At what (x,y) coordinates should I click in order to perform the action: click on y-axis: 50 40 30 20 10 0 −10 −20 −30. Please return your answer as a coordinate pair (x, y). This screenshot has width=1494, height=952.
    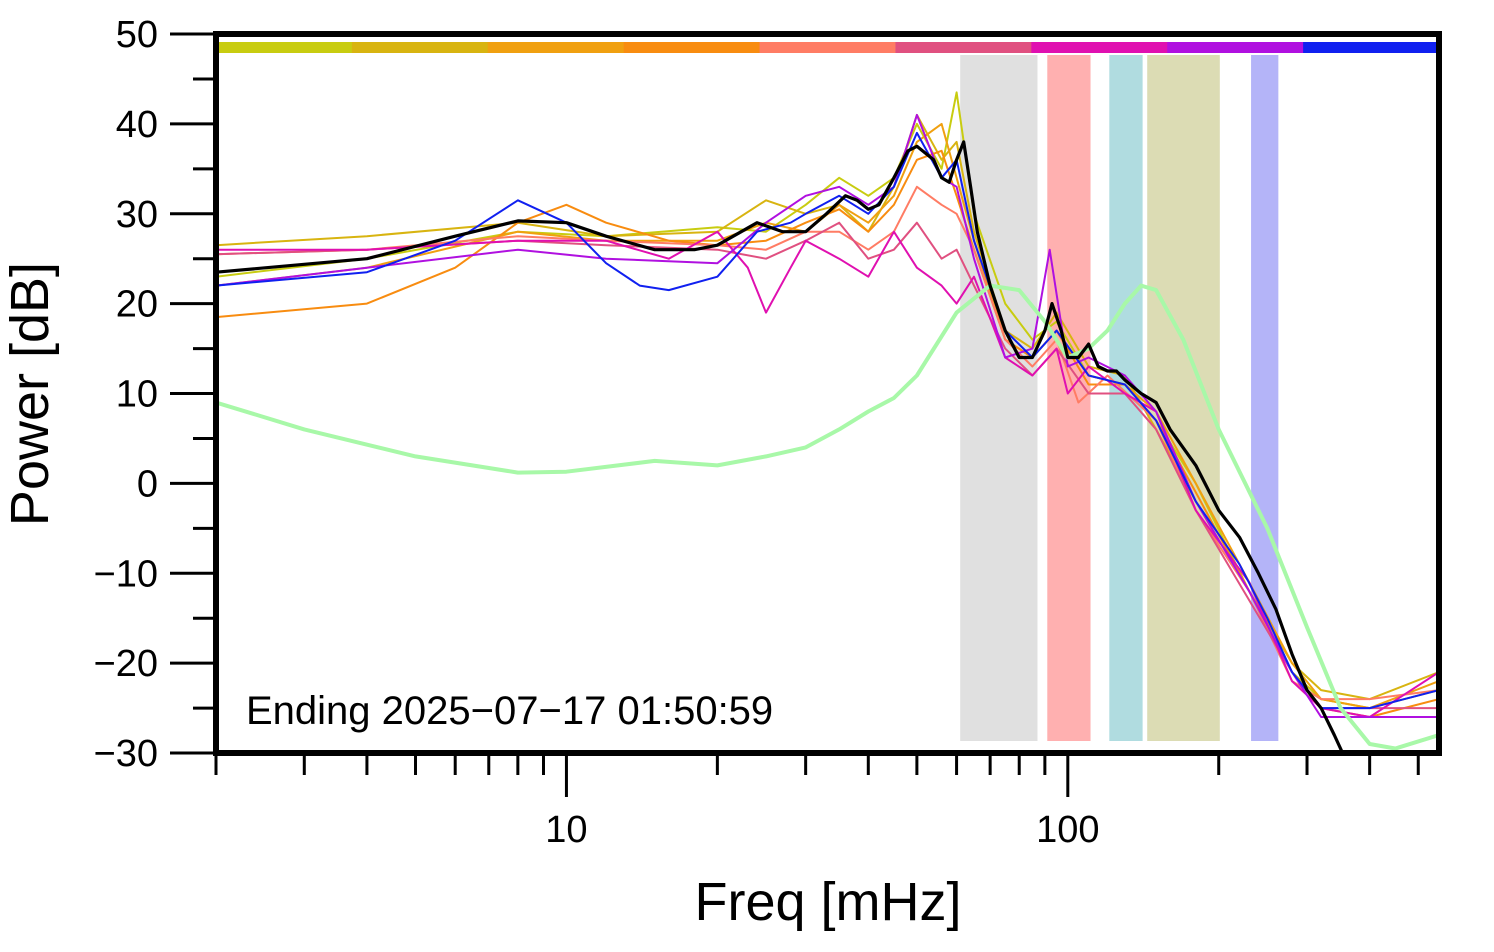
    Looking at the image, I should click on (155, 394).